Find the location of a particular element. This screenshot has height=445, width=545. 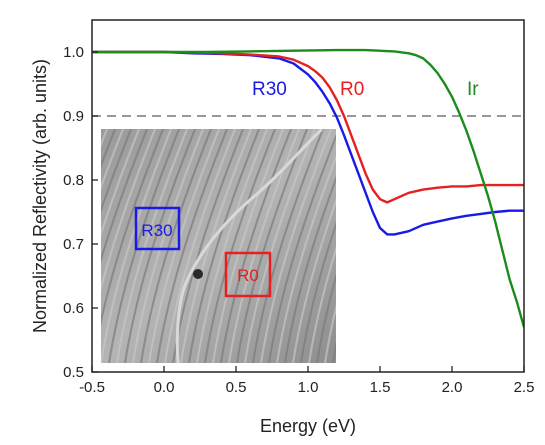

x-axis: -0.5 0.0 0.5 1.0 1.5 2.0 2.5 is located at coordinates (306, 381).